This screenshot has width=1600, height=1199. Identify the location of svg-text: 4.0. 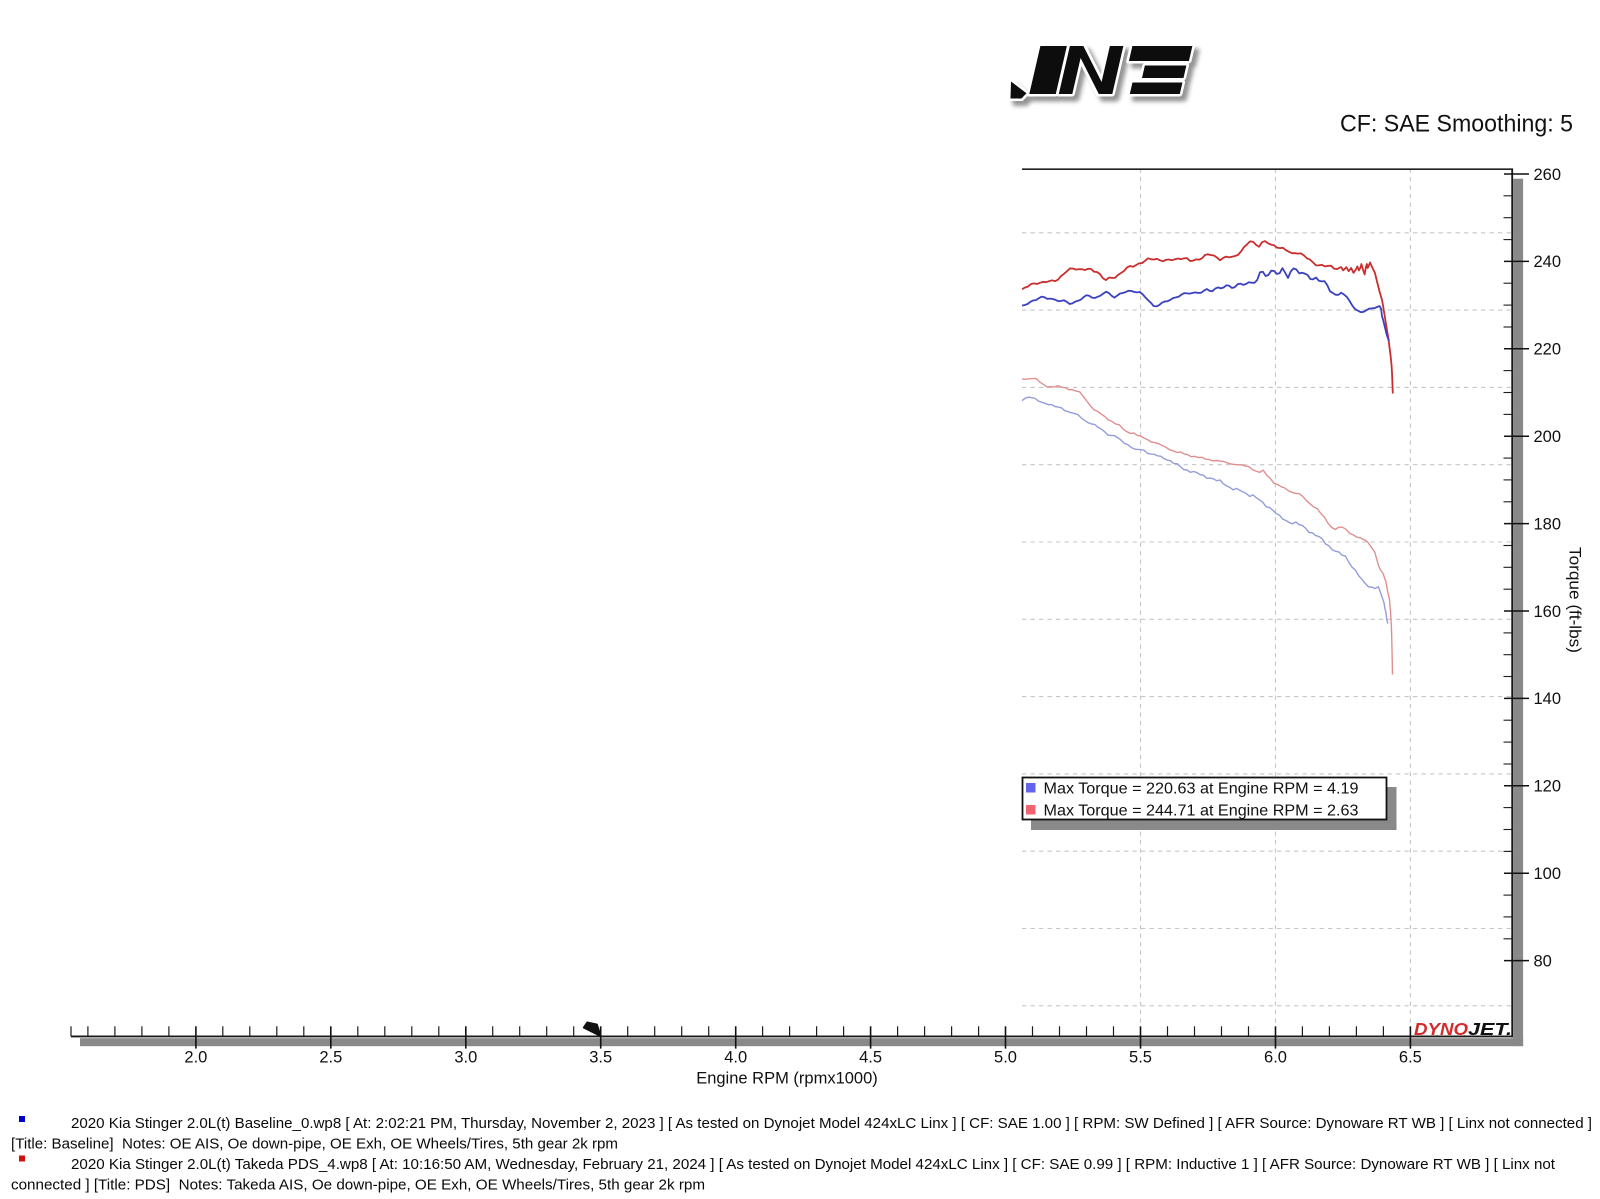
(735, 1058).